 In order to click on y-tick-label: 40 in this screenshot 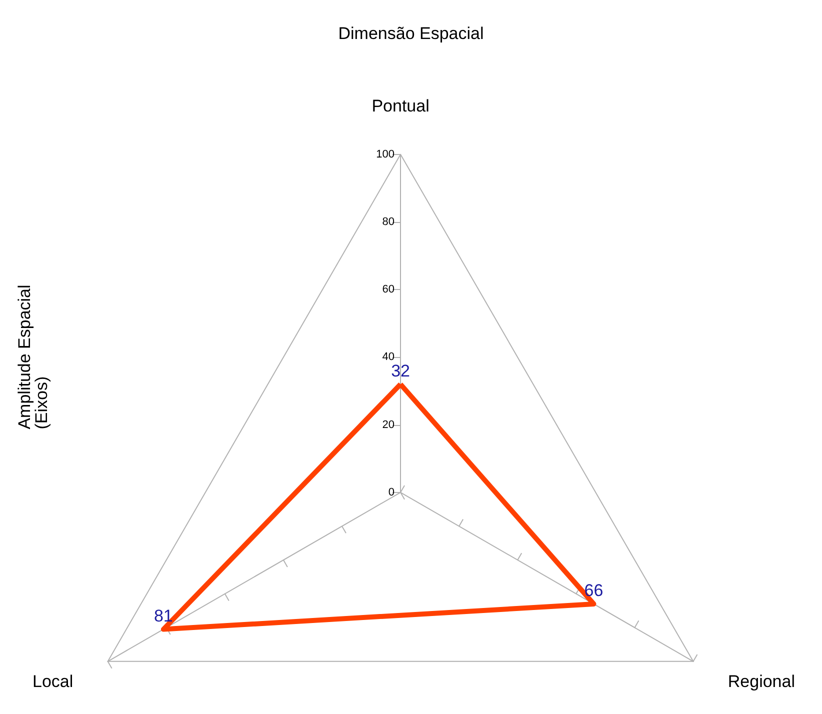, I will do `click(388, 357)`.